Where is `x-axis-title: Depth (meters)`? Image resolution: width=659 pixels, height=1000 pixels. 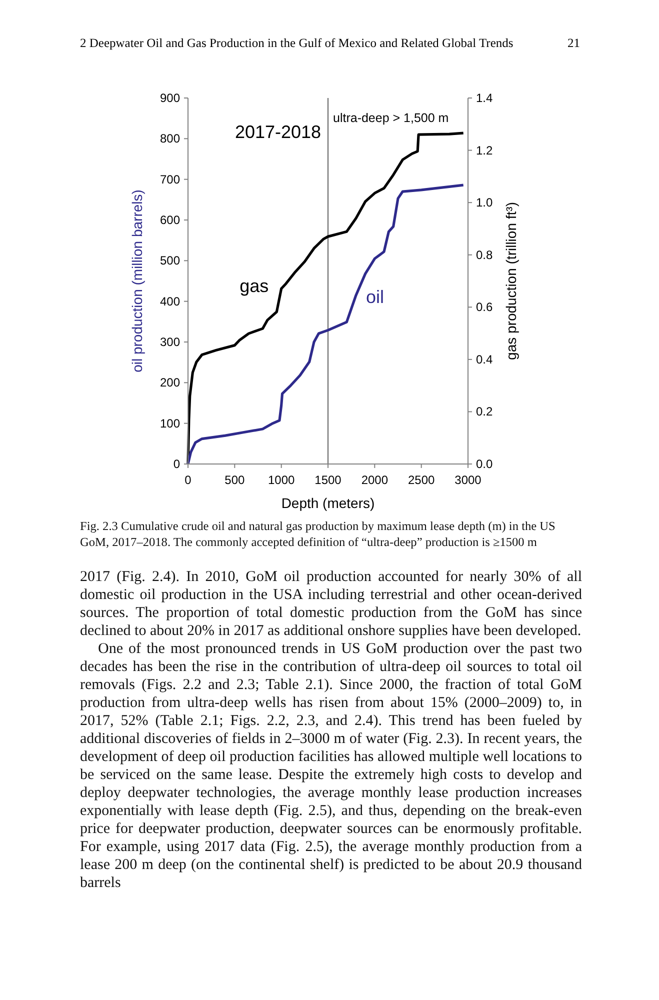
x-axis-title: Depth (meters) is located at coordinates (328, 503).